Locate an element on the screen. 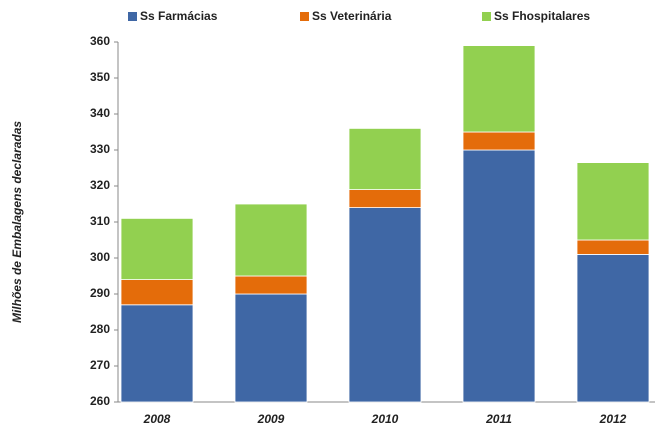 This screenshot has height=432, width=661. x-tick-label: 2012 is located at coordinates (613, 419).